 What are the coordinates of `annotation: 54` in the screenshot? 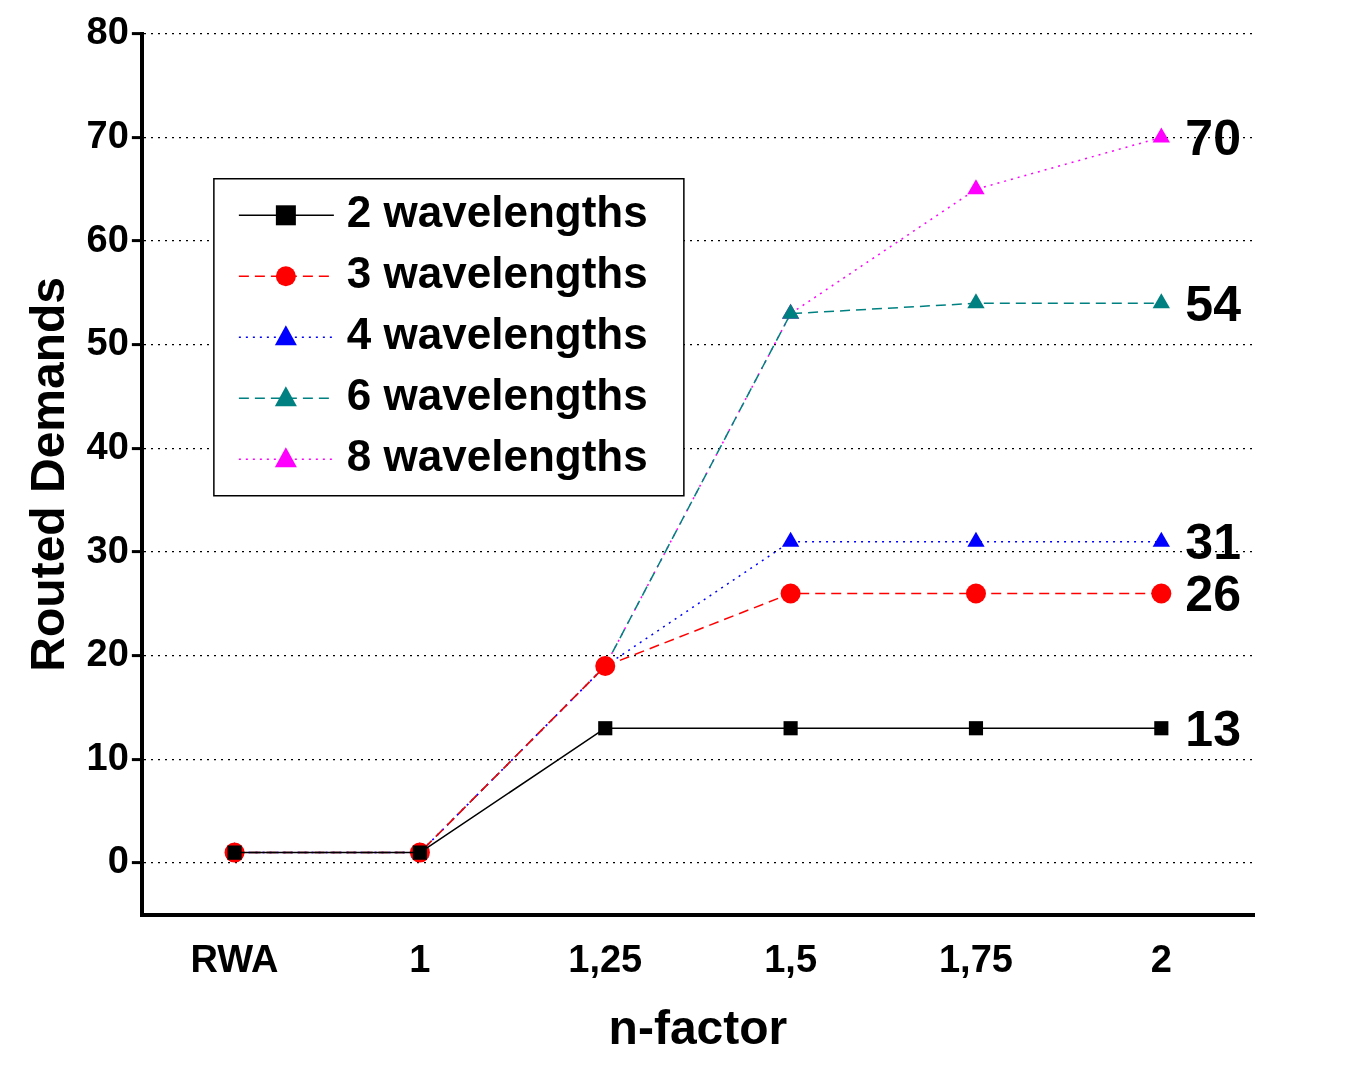 It's located at (1213, 304).